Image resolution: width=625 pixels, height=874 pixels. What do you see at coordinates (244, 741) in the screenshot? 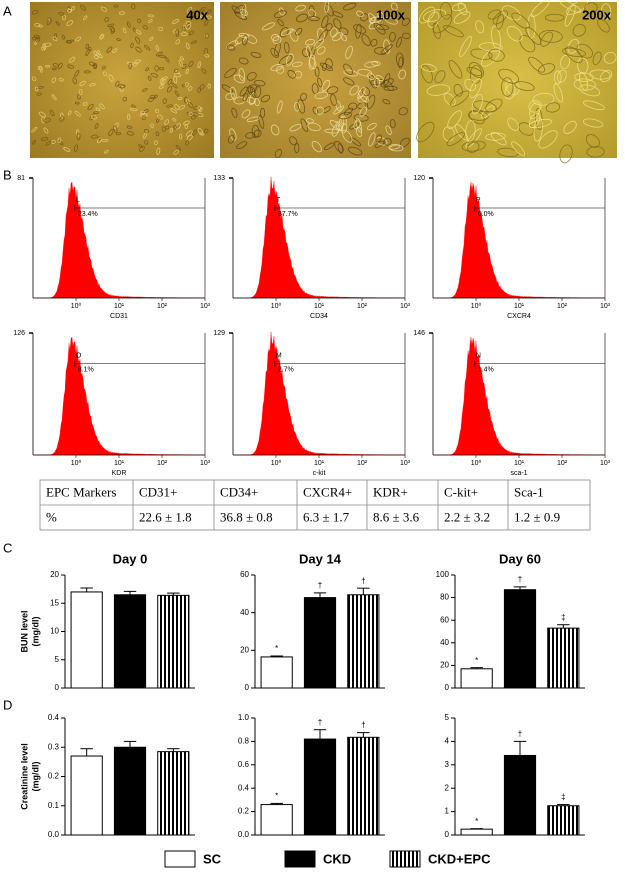
I see `y-tick-label: 0.8` at bounding box center [244, 741].